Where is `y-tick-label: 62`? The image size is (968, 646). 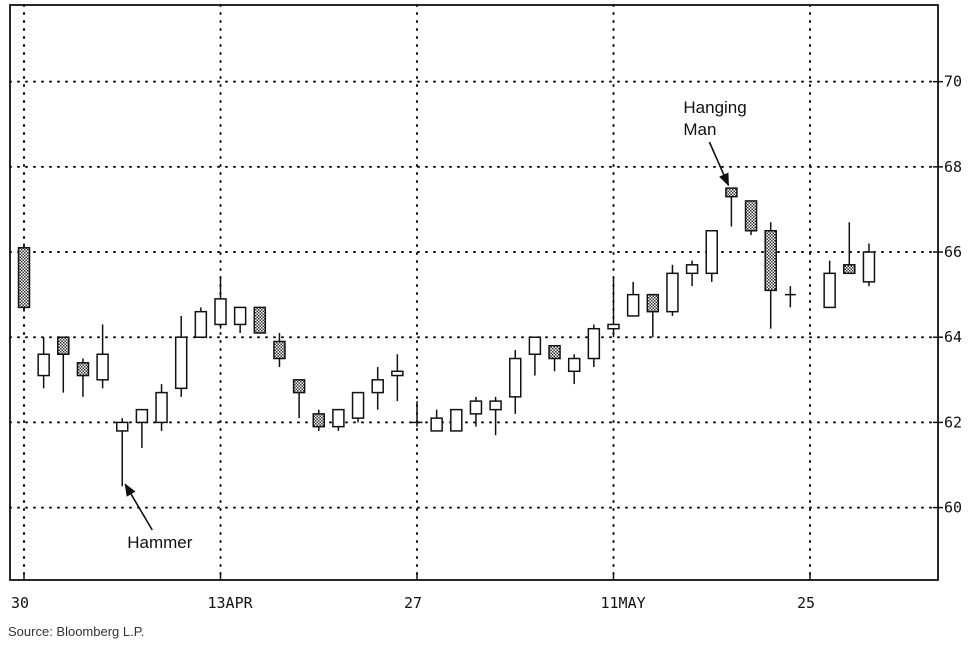
y-tick-label: 62 is located at coordinates (953, 422).